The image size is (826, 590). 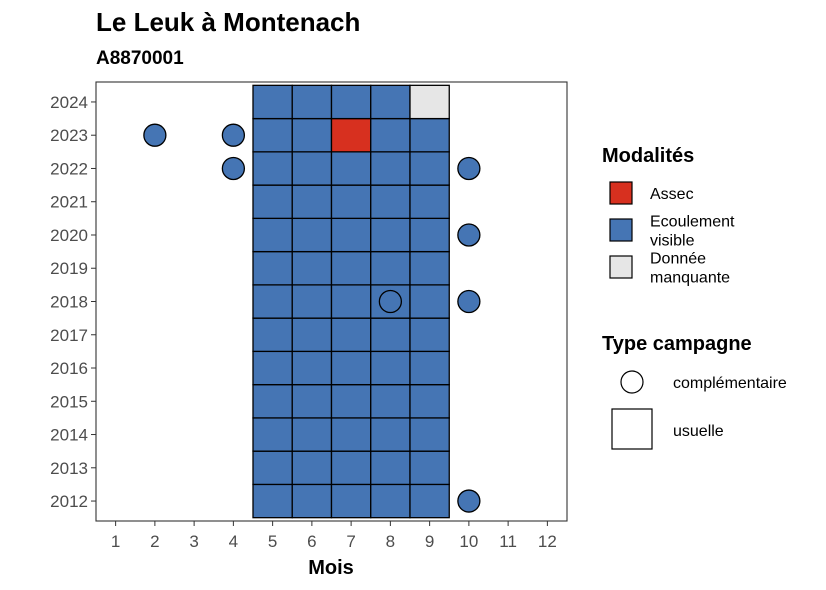 What do you see at coordinates (621, 230) in the screenshot?
I see `legend-key-ecoulement` at bounding box center [621, 230].